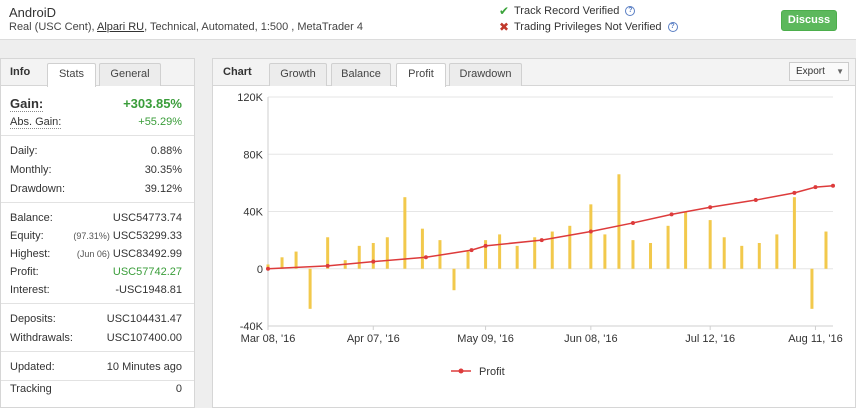 The height and width of the screenshot is (408, 856). I want to click on equity-label: Equity:, so click(27, 236).